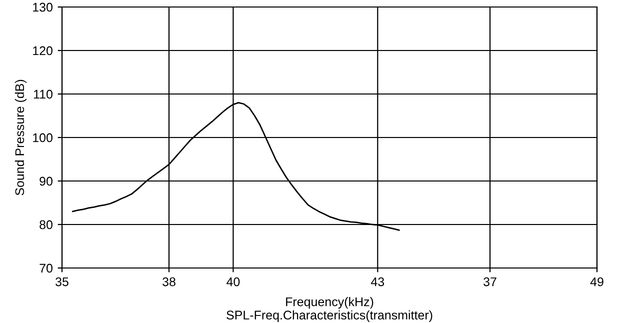 This screenshot has width=631, height=323. What do you see at coordinates (597, 281) in the screenshot?
I see `x-tick-label: 49` at bounding box center [597, 281].